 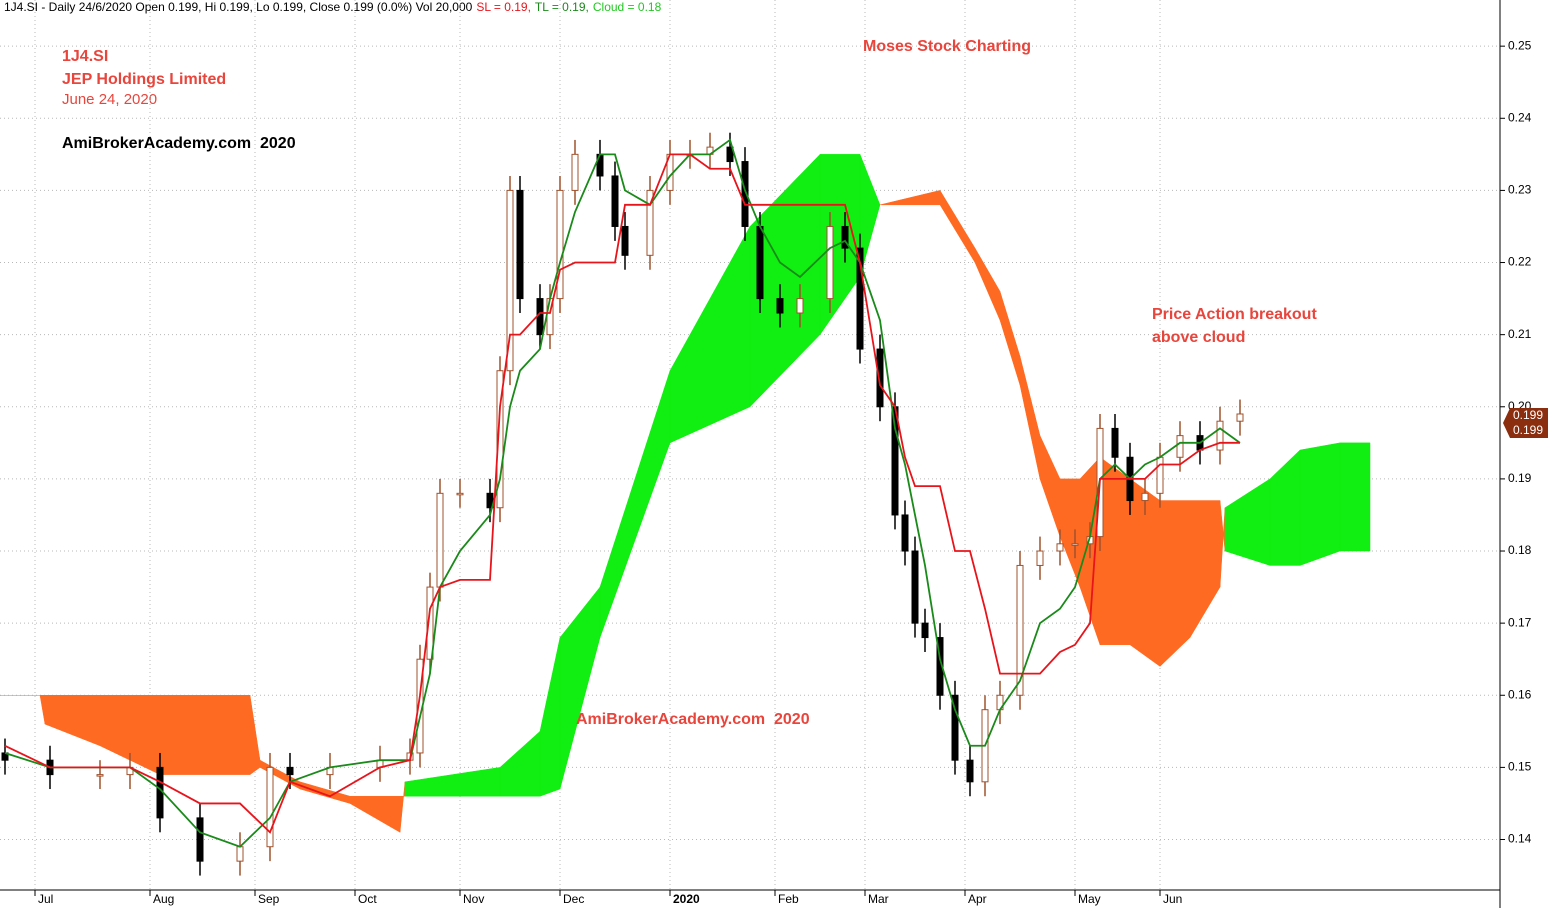 I want to click on y-tick-label: 0.25, so click(x=1520, y=45).